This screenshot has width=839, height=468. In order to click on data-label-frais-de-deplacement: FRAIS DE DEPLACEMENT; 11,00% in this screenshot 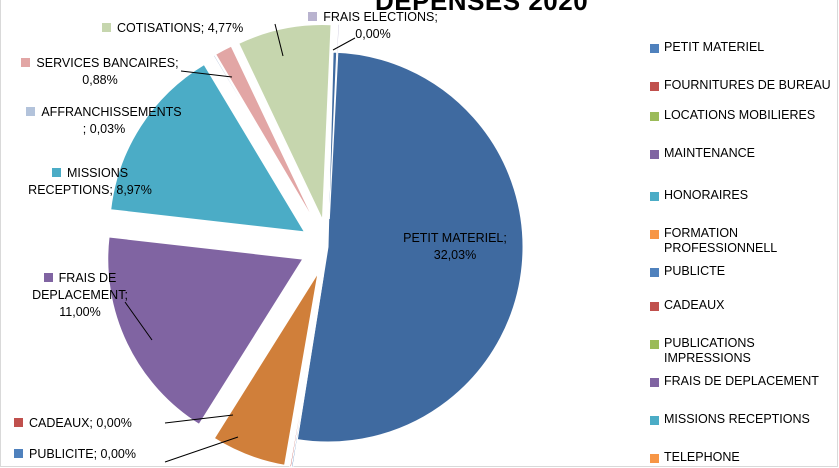, I will do `click(80, 295)`.